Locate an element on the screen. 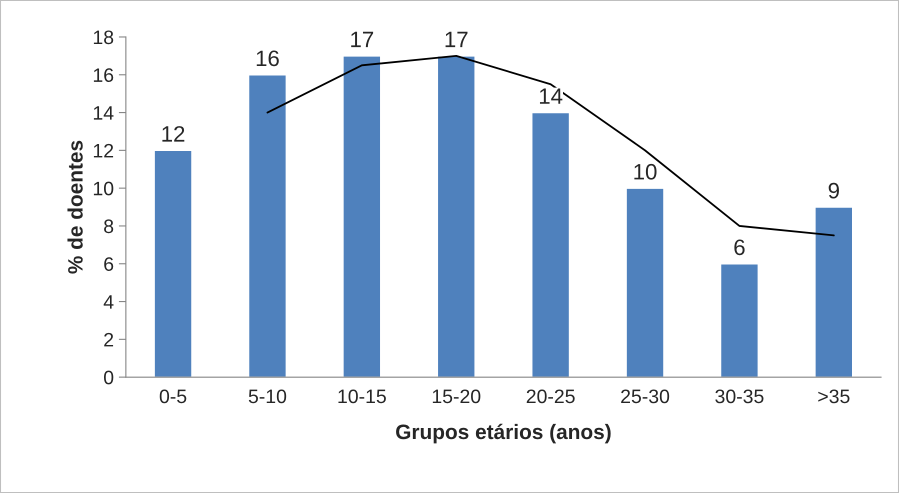  x-tick-label: >35 is located at coordinates (834, 396).